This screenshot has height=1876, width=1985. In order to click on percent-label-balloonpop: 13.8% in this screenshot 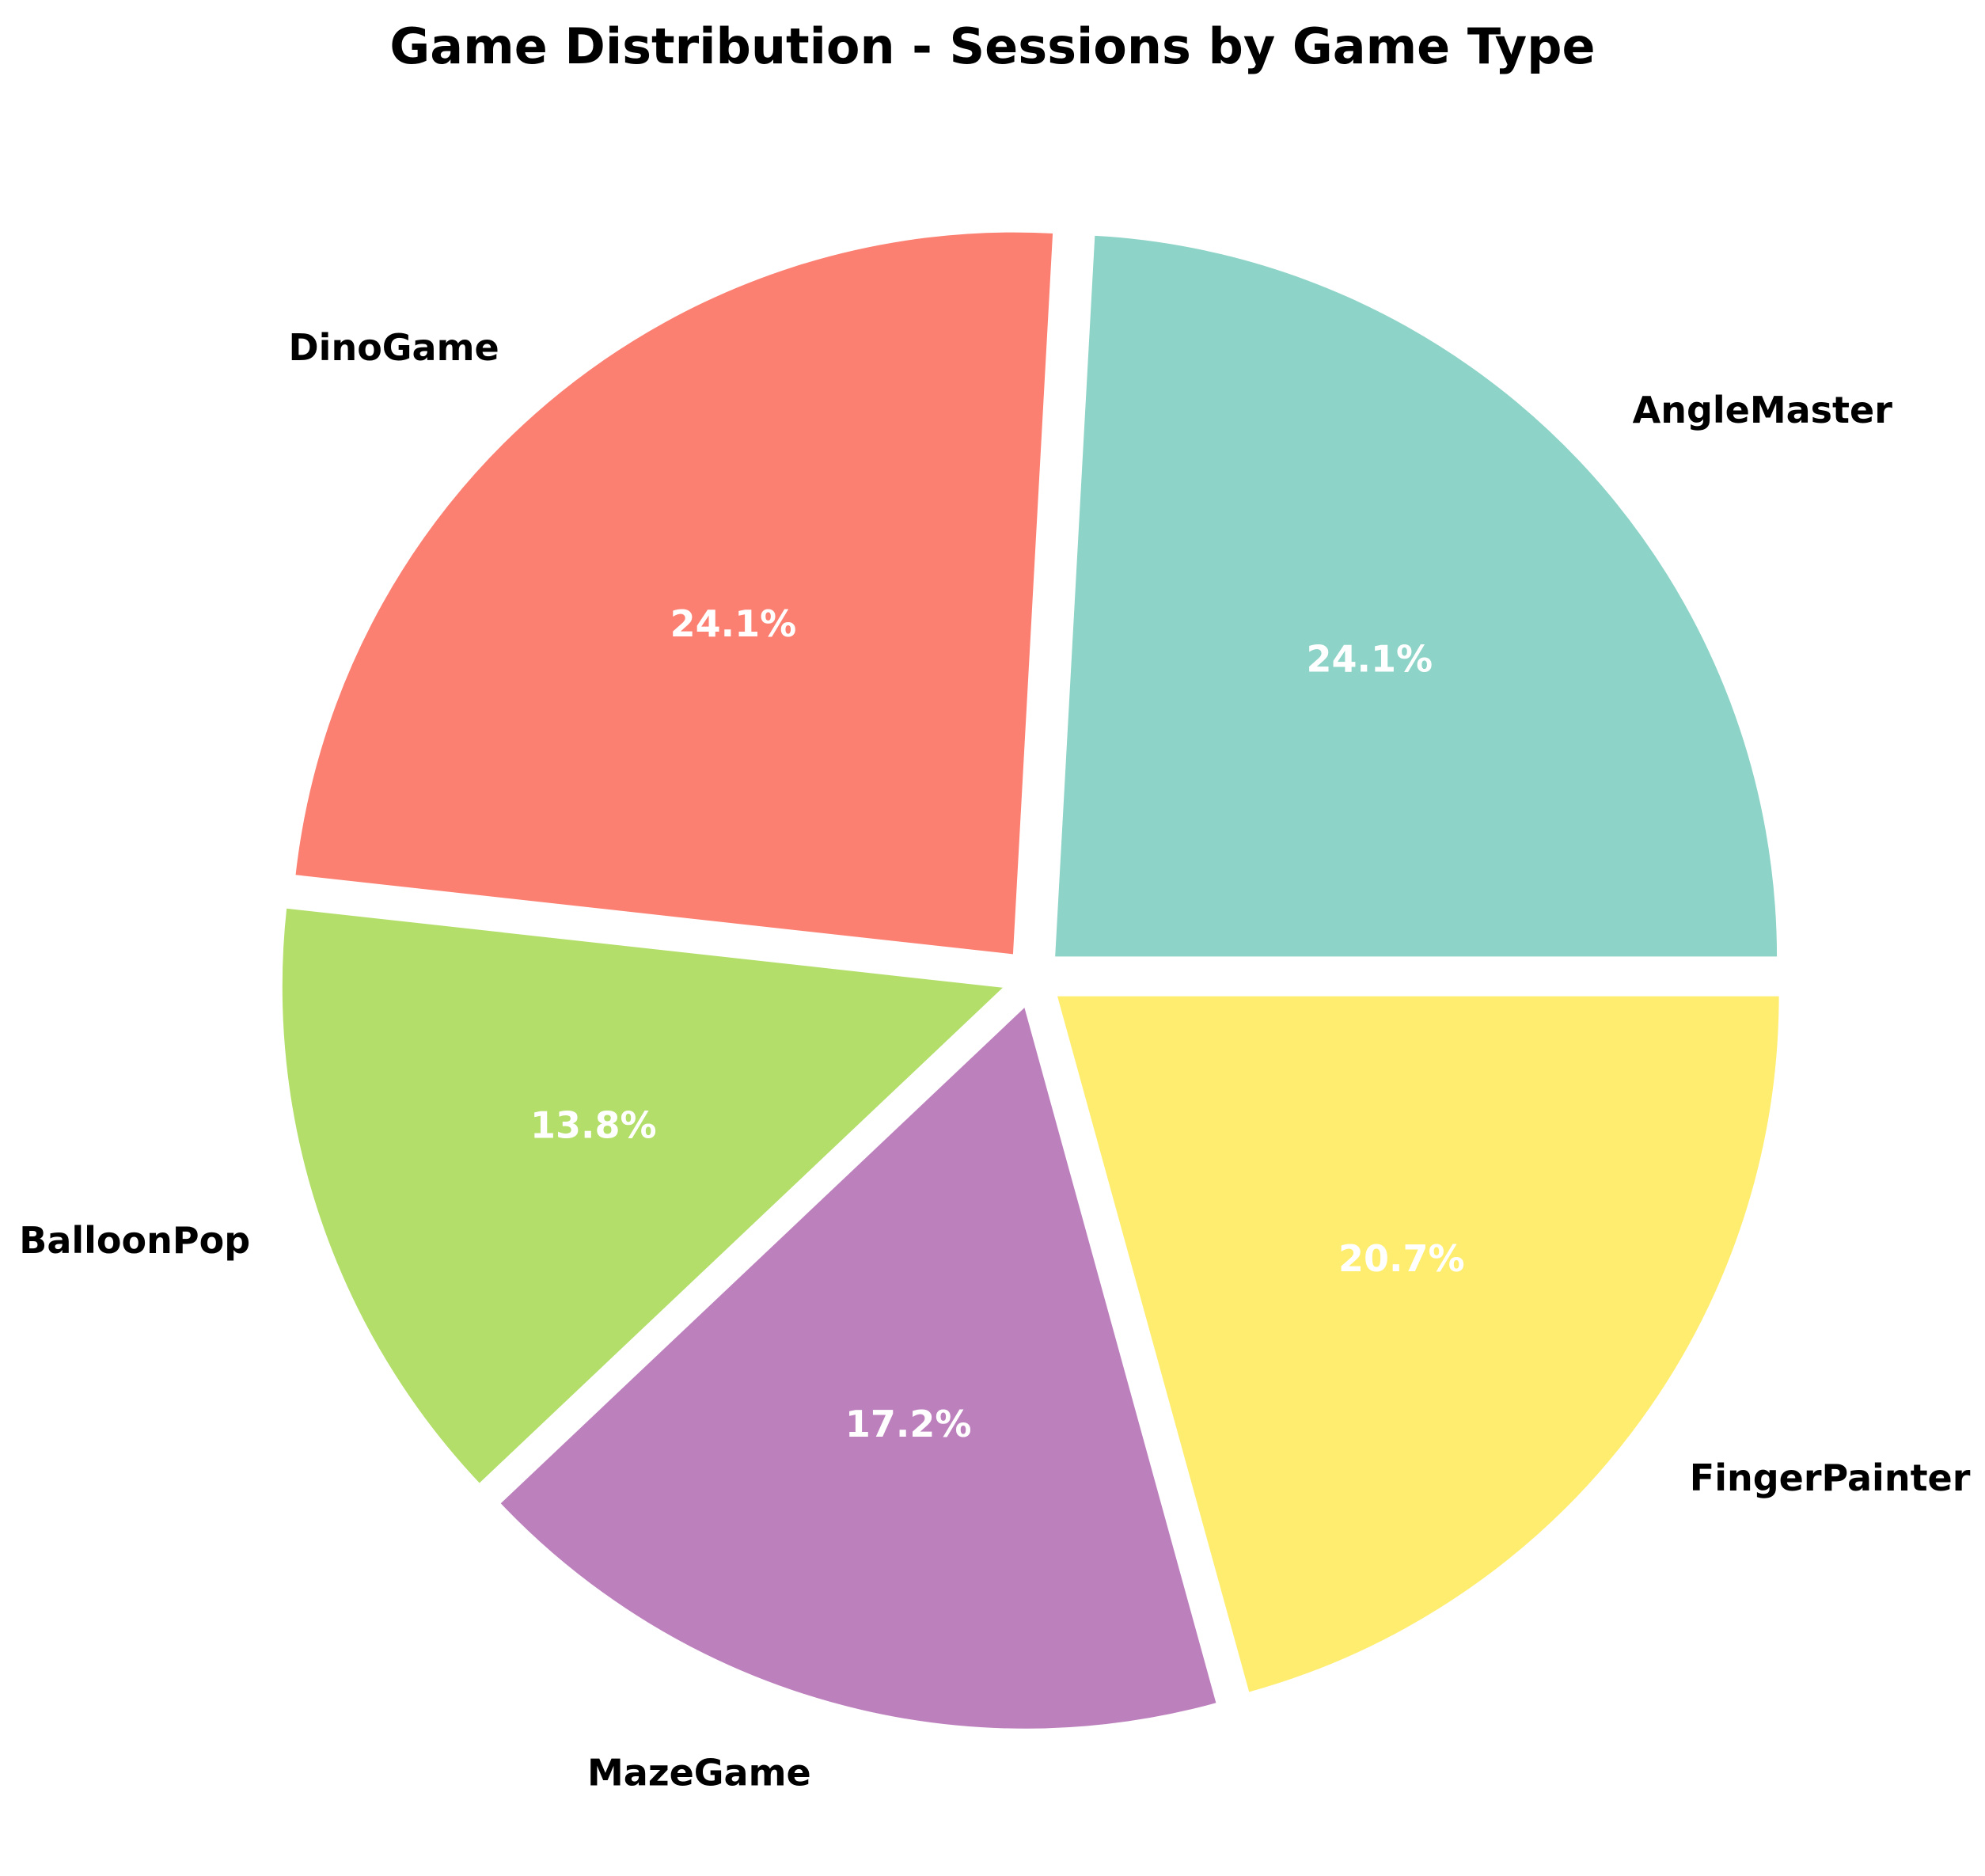, I will do `click(593, 1124)`.